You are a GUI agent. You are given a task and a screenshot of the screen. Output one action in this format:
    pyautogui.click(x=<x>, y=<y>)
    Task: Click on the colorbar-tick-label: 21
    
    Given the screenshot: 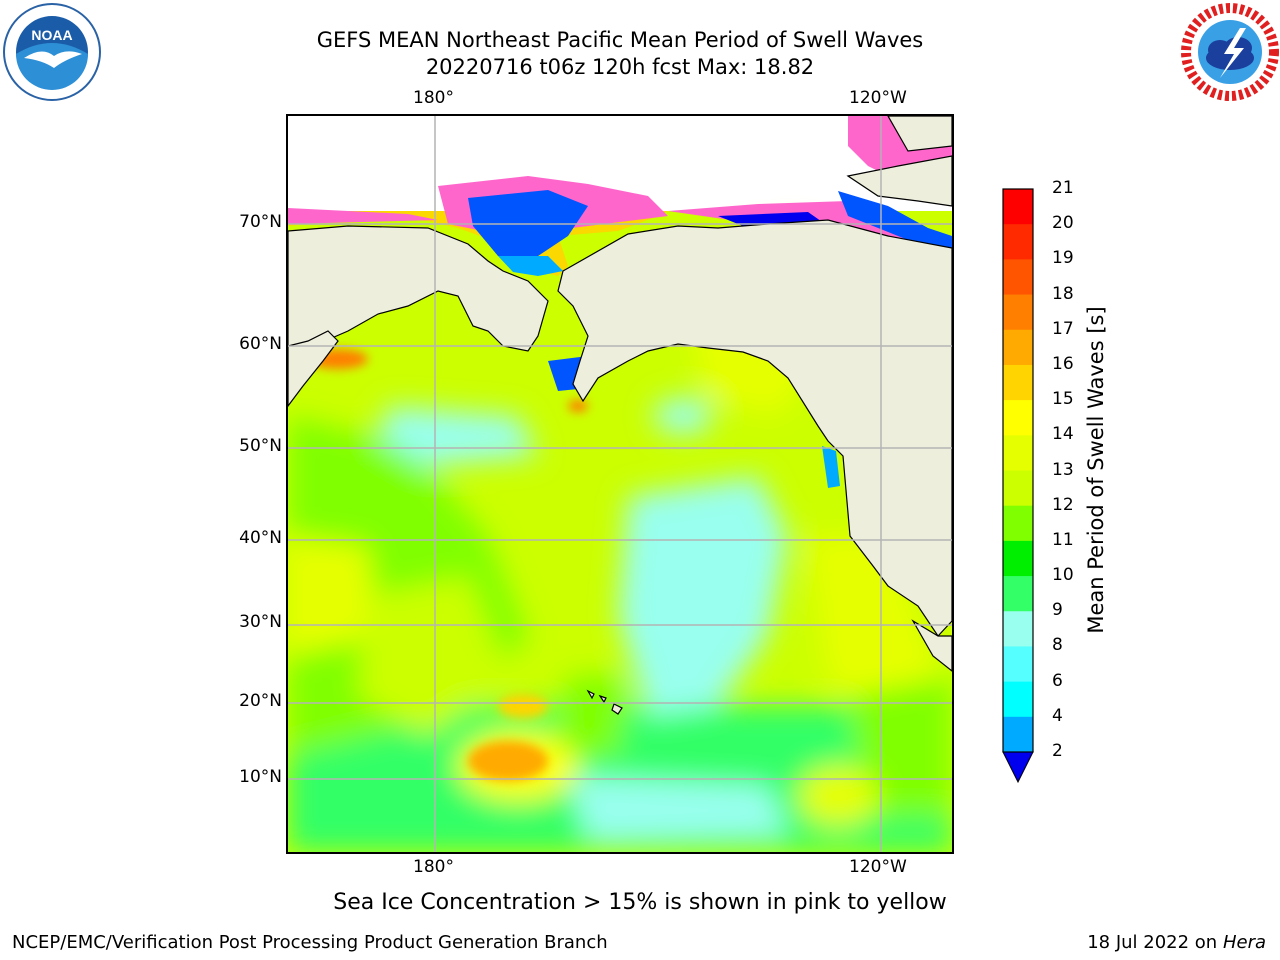 What is the action you would take?
    pyautogui.click(x=1063, y=188)
    